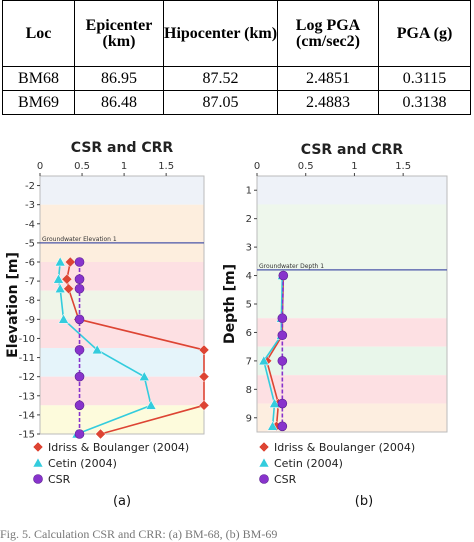  Describe the element at coordinates (38, 78) in the screenshot. I see `table-cell: BM68` at that location.